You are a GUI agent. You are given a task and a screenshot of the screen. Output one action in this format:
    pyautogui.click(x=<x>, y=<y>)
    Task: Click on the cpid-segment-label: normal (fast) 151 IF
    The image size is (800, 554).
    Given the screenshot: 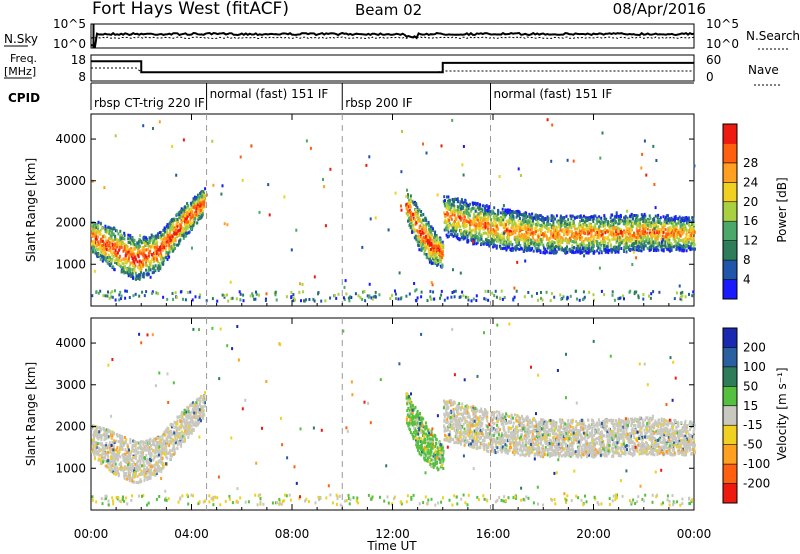 What is the action you would take?
    pyautogui.click(x=552, y=94)
    